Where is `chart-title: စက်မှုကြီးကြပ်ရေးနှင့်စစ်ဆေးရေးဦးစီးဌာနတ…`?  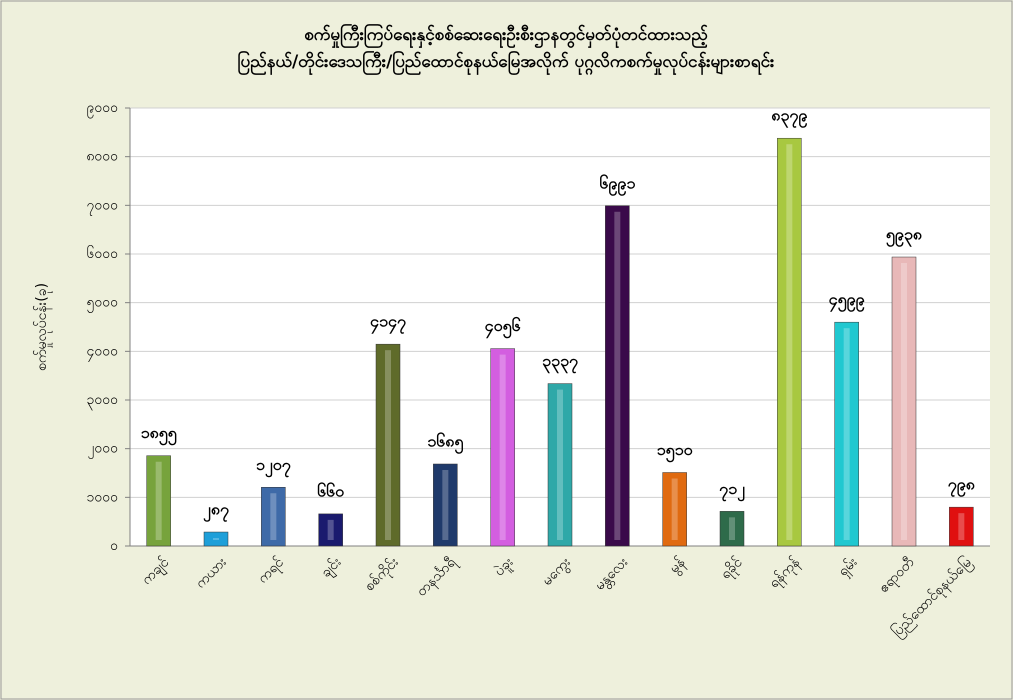 chart-title: စက်မှုကြီးကြပ်ရေးနှင့်စစ်ဆေးရေးဦးစီးဌာနတ… is located at coordinates (506, 35).